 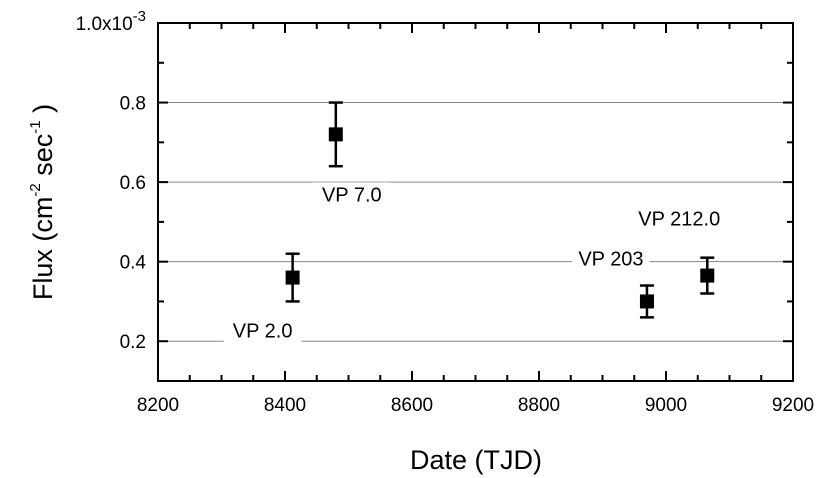 What do you see at coordinates (43, 112) in the screenshot?
I see `y-axis-title-suffix: )` at bounding box center [43, 112].